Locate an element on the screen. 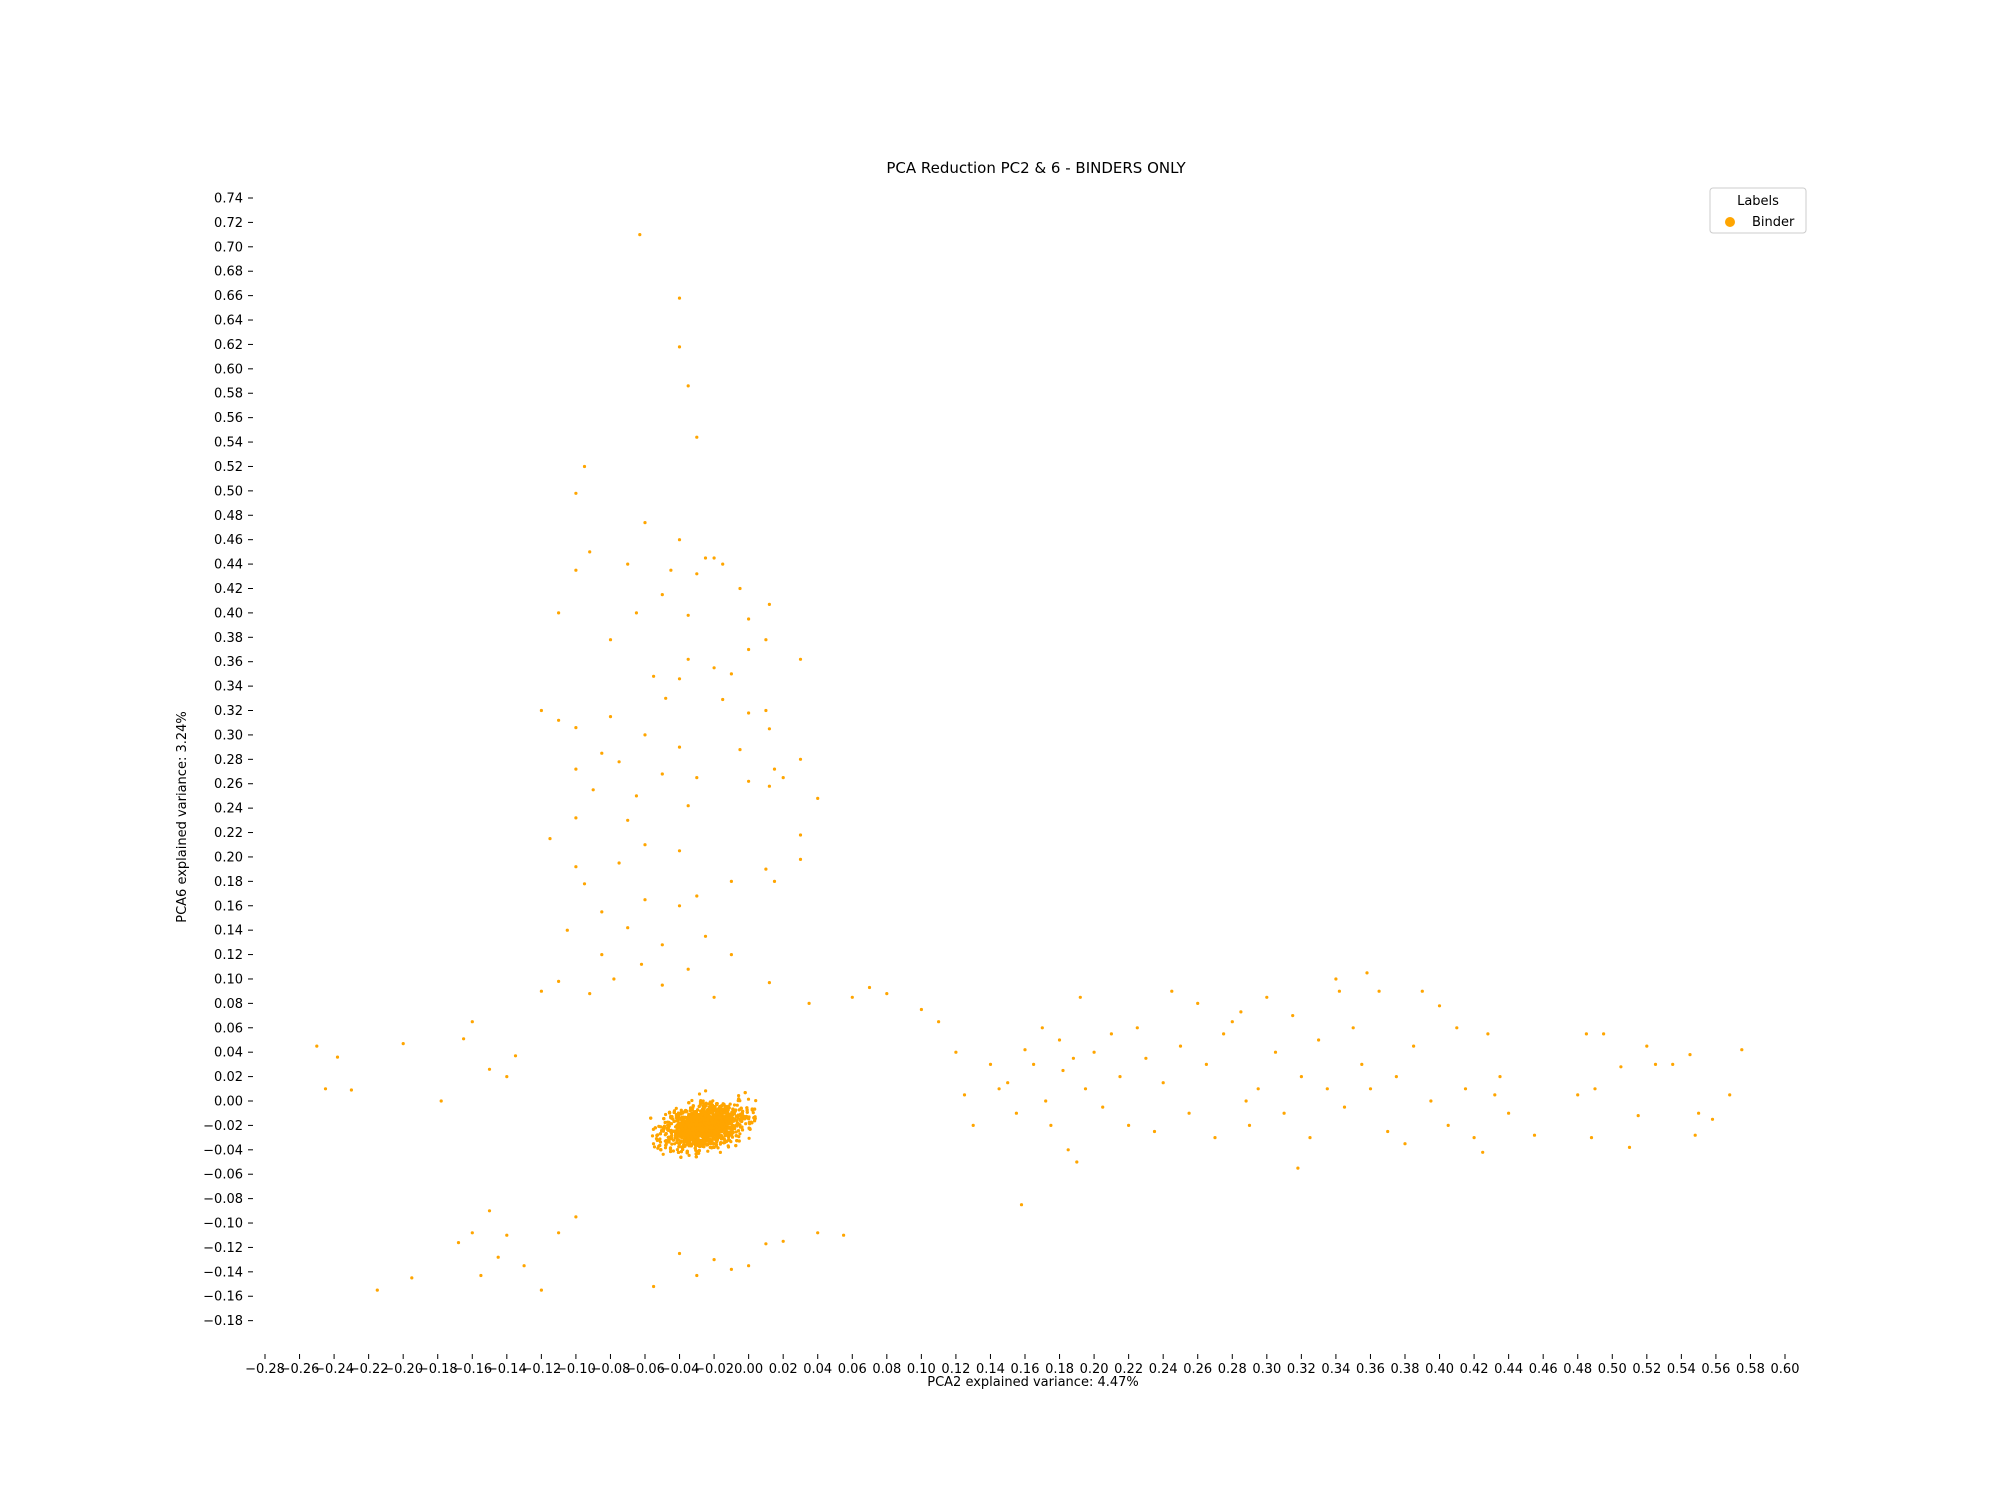 The height and width of the screenshot is (1500, 2000). y-tick-label: 0.58 is located at coordinates (228, 394).